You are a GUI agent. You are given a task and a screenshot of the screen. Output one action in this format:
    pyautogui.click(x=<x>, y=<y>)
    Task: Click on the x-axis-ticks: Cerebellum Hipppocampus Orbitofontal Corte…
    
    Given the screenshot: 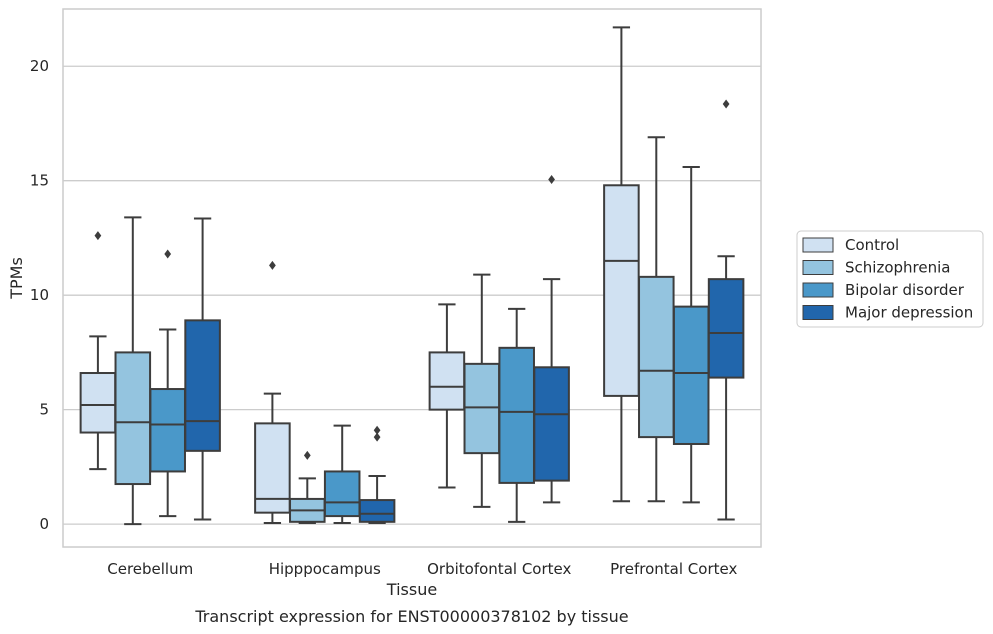 What is the action you would take?
    pyautogui.click(x=422, y=569)
    